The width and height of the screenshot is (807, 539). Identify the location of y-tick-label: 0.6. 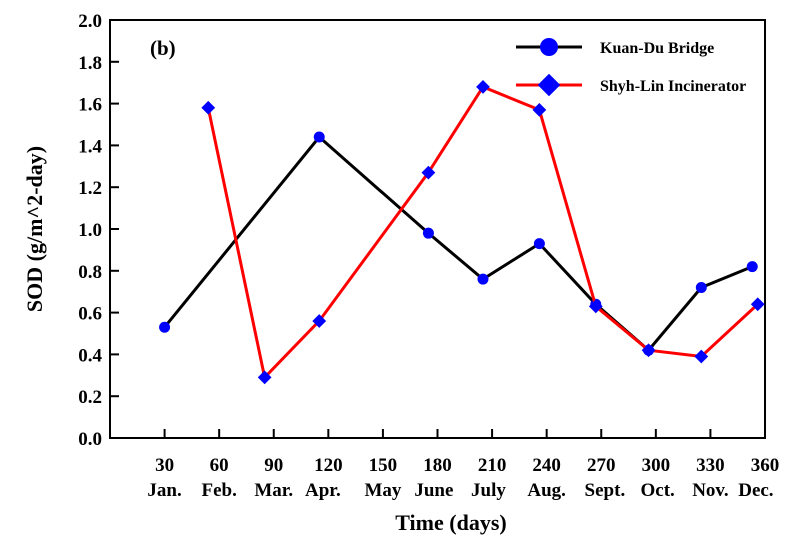
(90, 314).